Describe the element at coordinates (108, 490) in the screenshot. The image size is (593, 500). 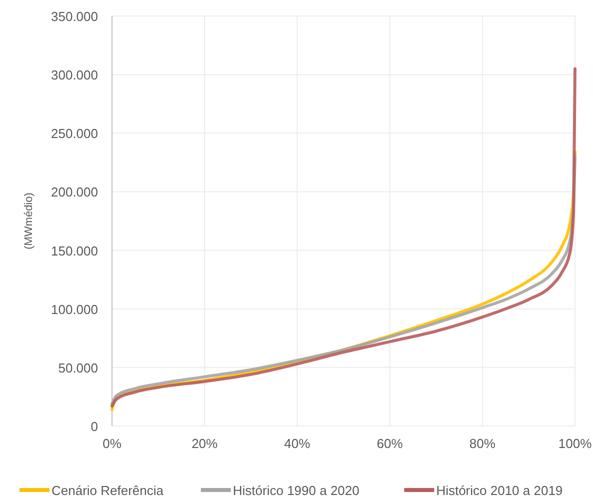
I see `legend-label: Cenário Referência` at that location.